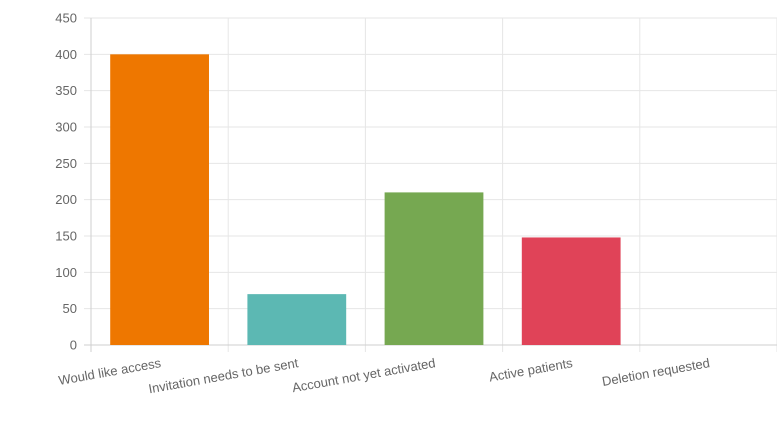 The width and height of the screenshot is (777, 424). Describe the element at coordinates (66, 54) in the screenshot. I see `y-tick-label: 400` at that location.